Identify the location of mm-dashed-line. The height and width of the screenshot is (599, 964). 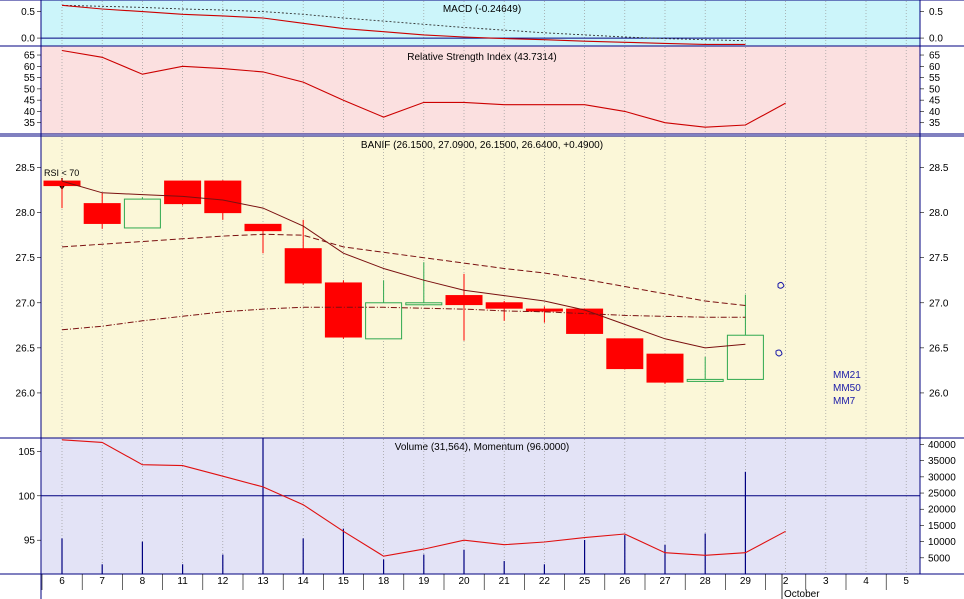
(403, 269).